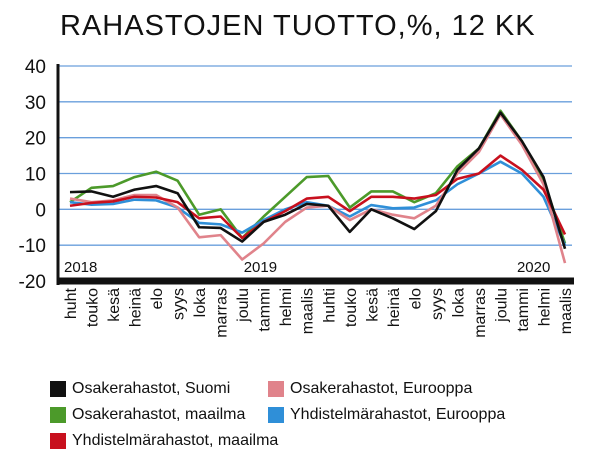 This screenshot has height=476, width=600. What do you see at coordinates (159, 414) in the screenshot?
I see `legend-label: Osakerahastot, maailma` at bounding box center [159, 414].